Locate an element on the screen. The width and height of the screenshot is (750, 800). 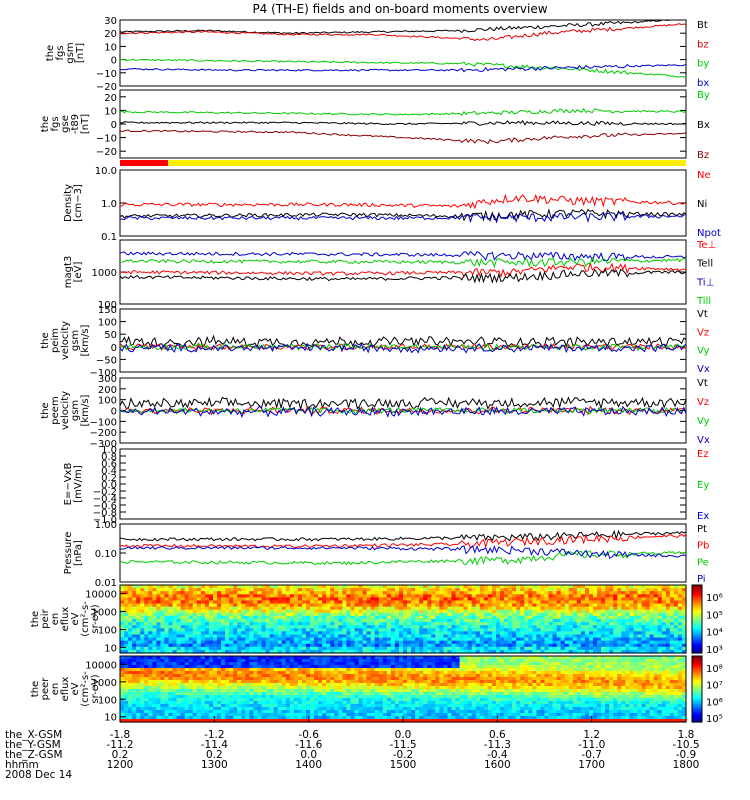
colorbar-cell is located at coordinates (697, 620).